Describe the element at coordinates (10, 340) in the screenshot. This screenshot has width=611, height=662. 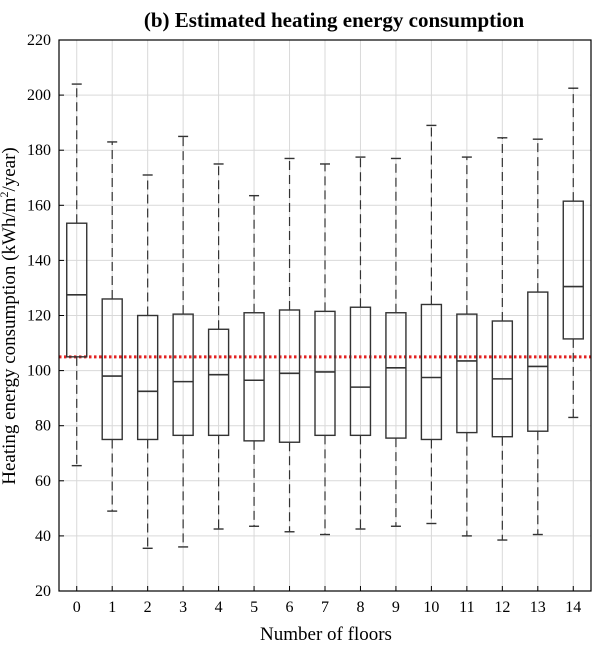
I see `y-axis-label-main: Heating energy consumption (kWh/m` at that location.